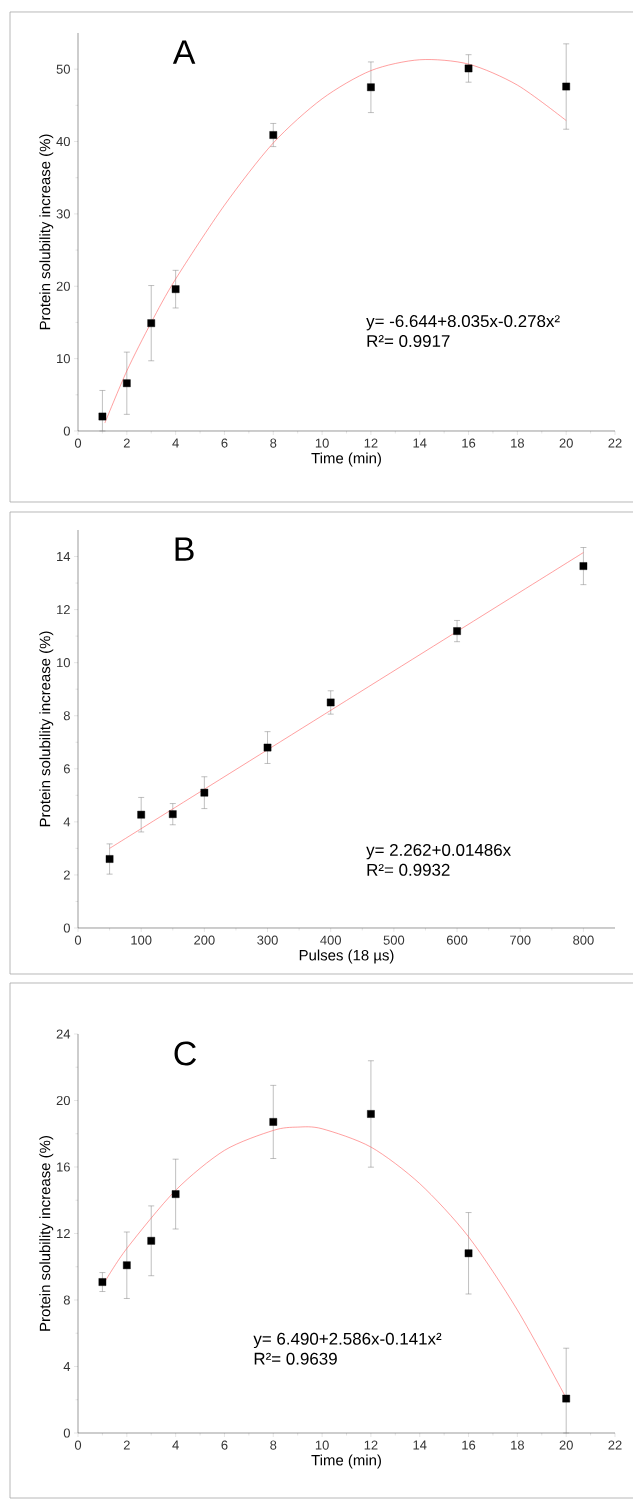  What do you see at coordinates (457, 940) in the screenshot?
I see `x-tick-label: 600` at bounding box center [457, 940].